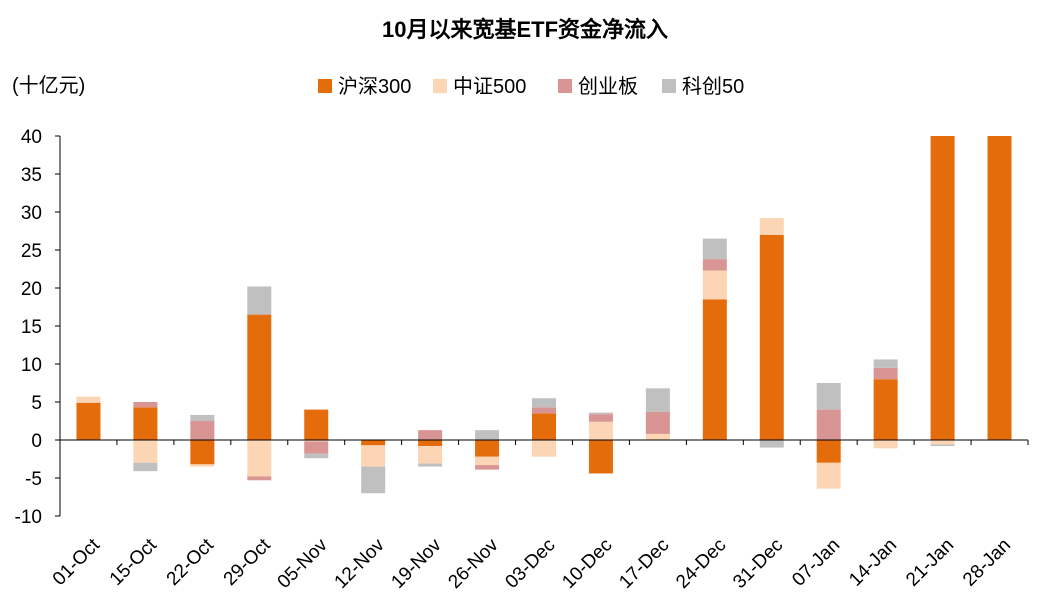 The width and height of the screenshot is (1051, 606). I want to click on x-tick-label: 24-Dec, so click(701, 564).